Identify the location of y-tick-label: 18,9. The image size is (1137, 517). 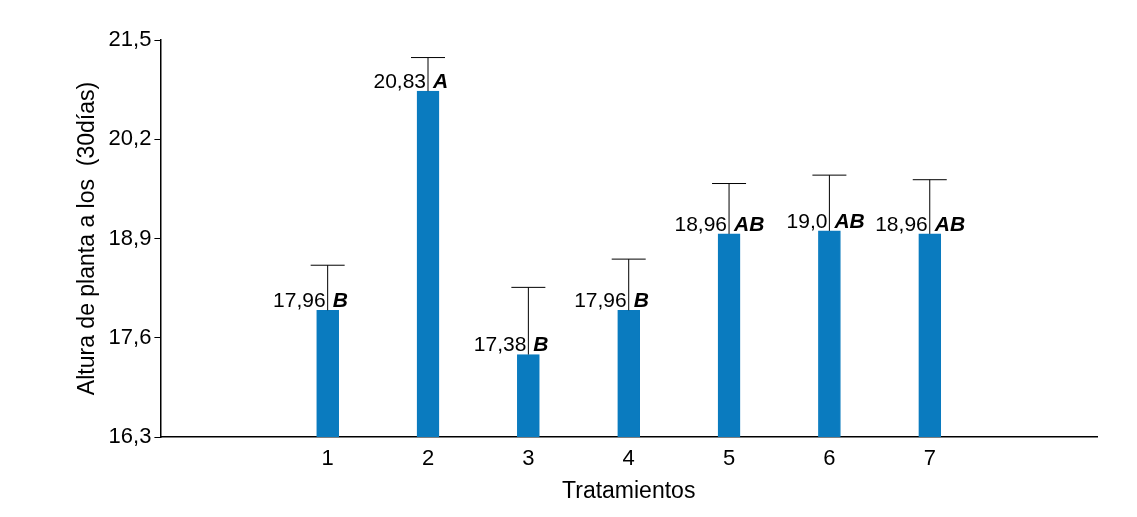
(130, 237).